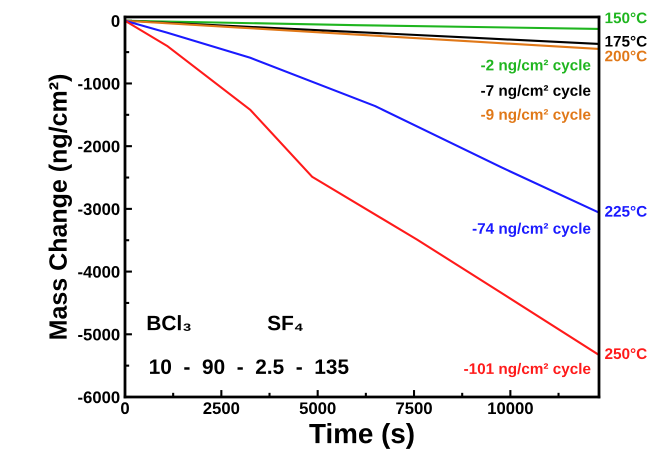  What do you see at coordinates (99, 146) in the screenshot?
I see `y-tick-label: -2000` at bounding box center [99, 146].